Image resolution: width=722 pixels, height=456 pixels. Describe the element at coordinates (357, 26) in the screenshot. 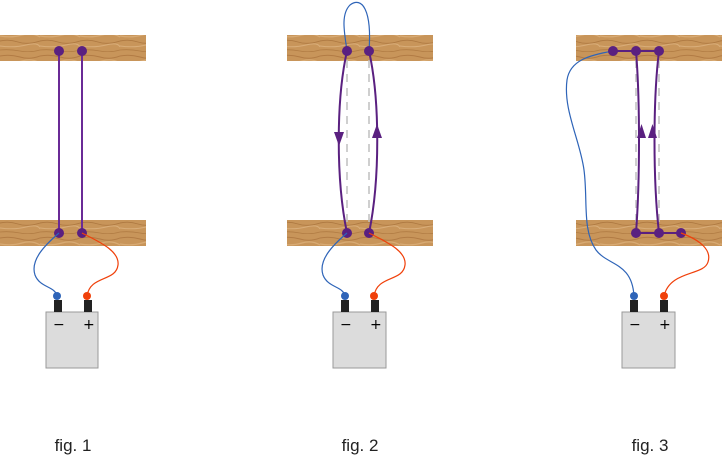

I see `top-wire-loop` at that location.